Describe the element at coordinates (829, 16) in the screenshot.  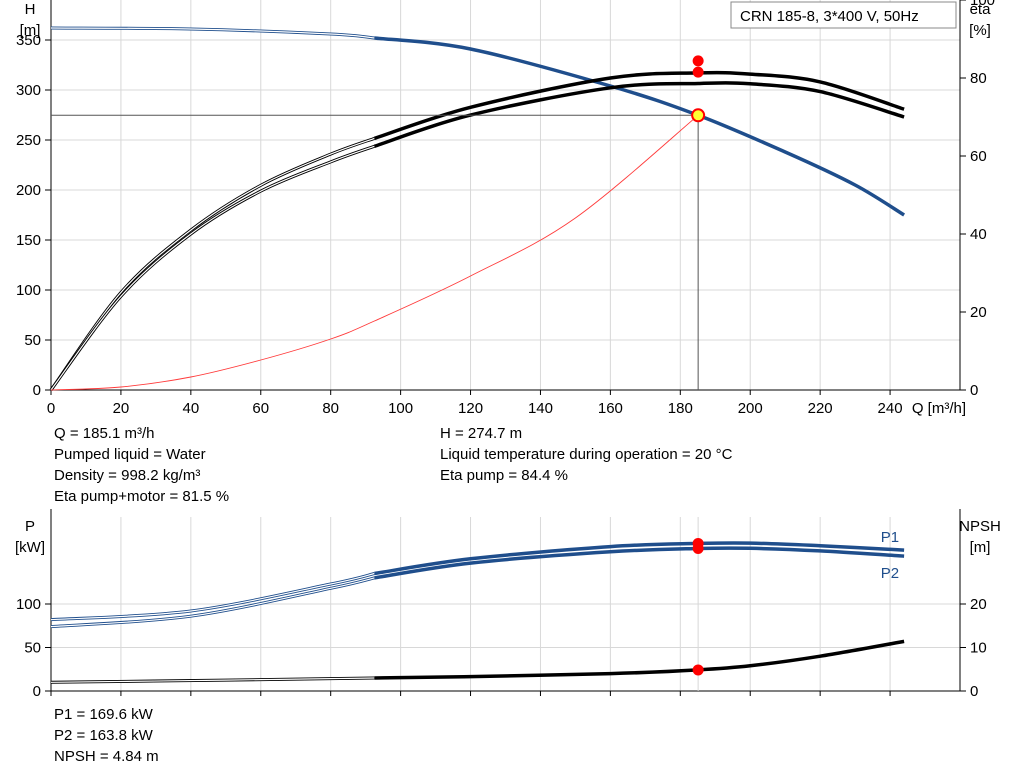
I see `legend-box-text: CRN 185-8, 3*400 V, 50Hz` at that location.